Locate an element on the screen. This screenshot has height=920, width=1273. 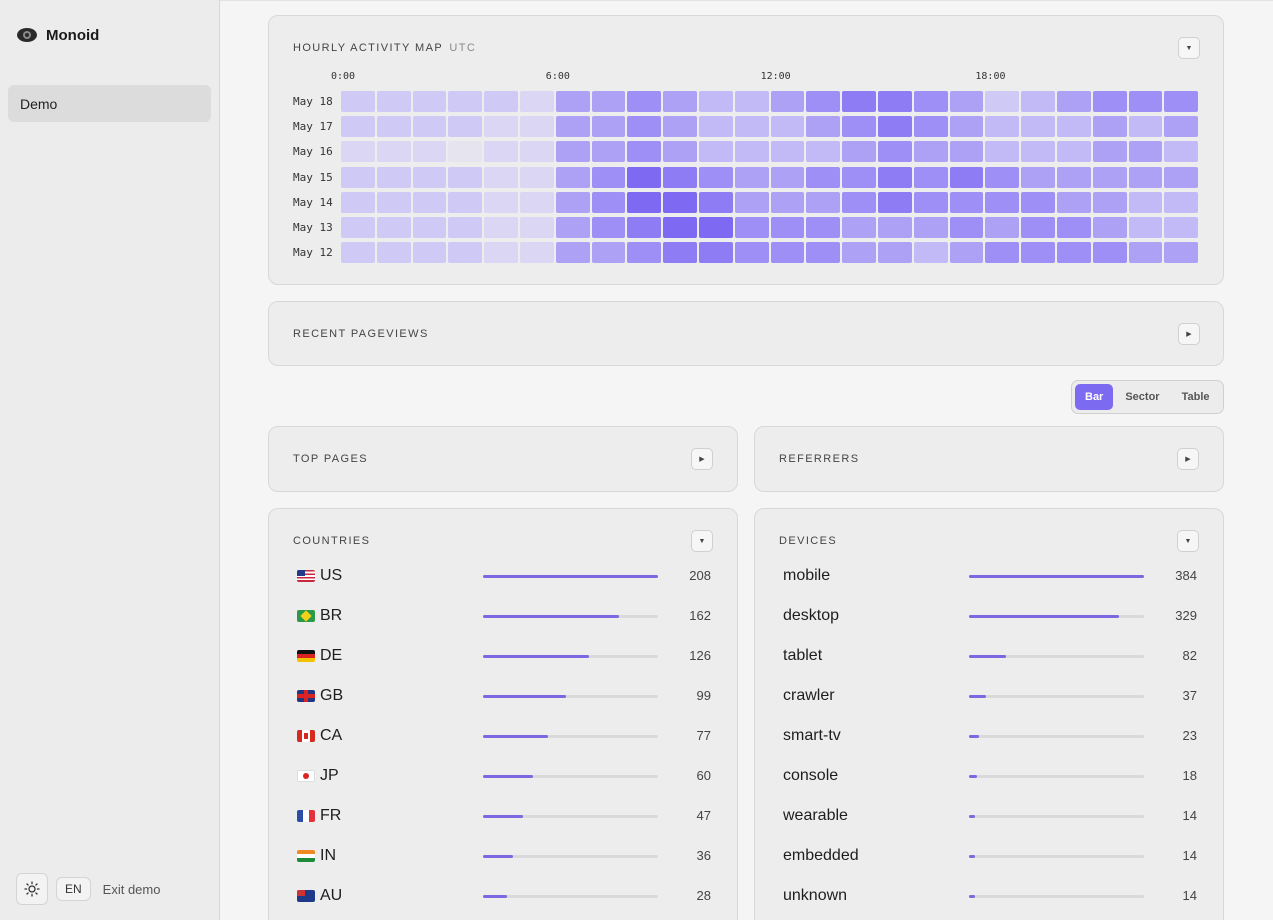
theme-toggle-button is located at coordinates (32, 889).